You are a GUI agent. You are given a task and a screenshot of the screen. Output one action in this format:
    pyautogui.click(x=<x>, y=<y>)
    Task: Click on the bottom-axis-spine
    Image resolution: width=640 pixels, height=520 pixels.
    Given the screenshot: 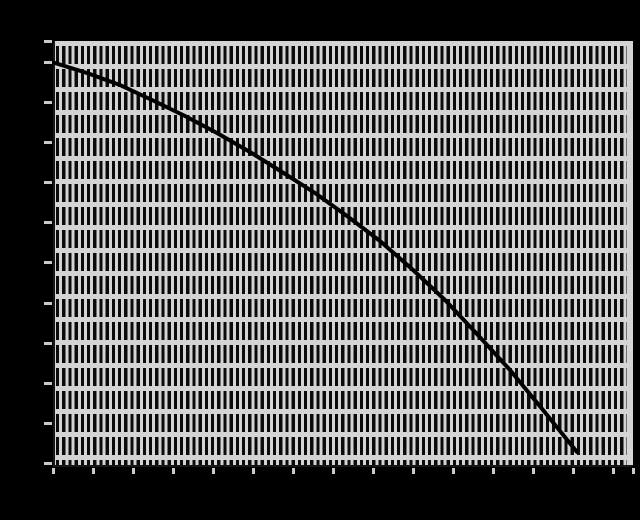 What is the action you would take?
    pyautogui.click(x=343, y=466)
    